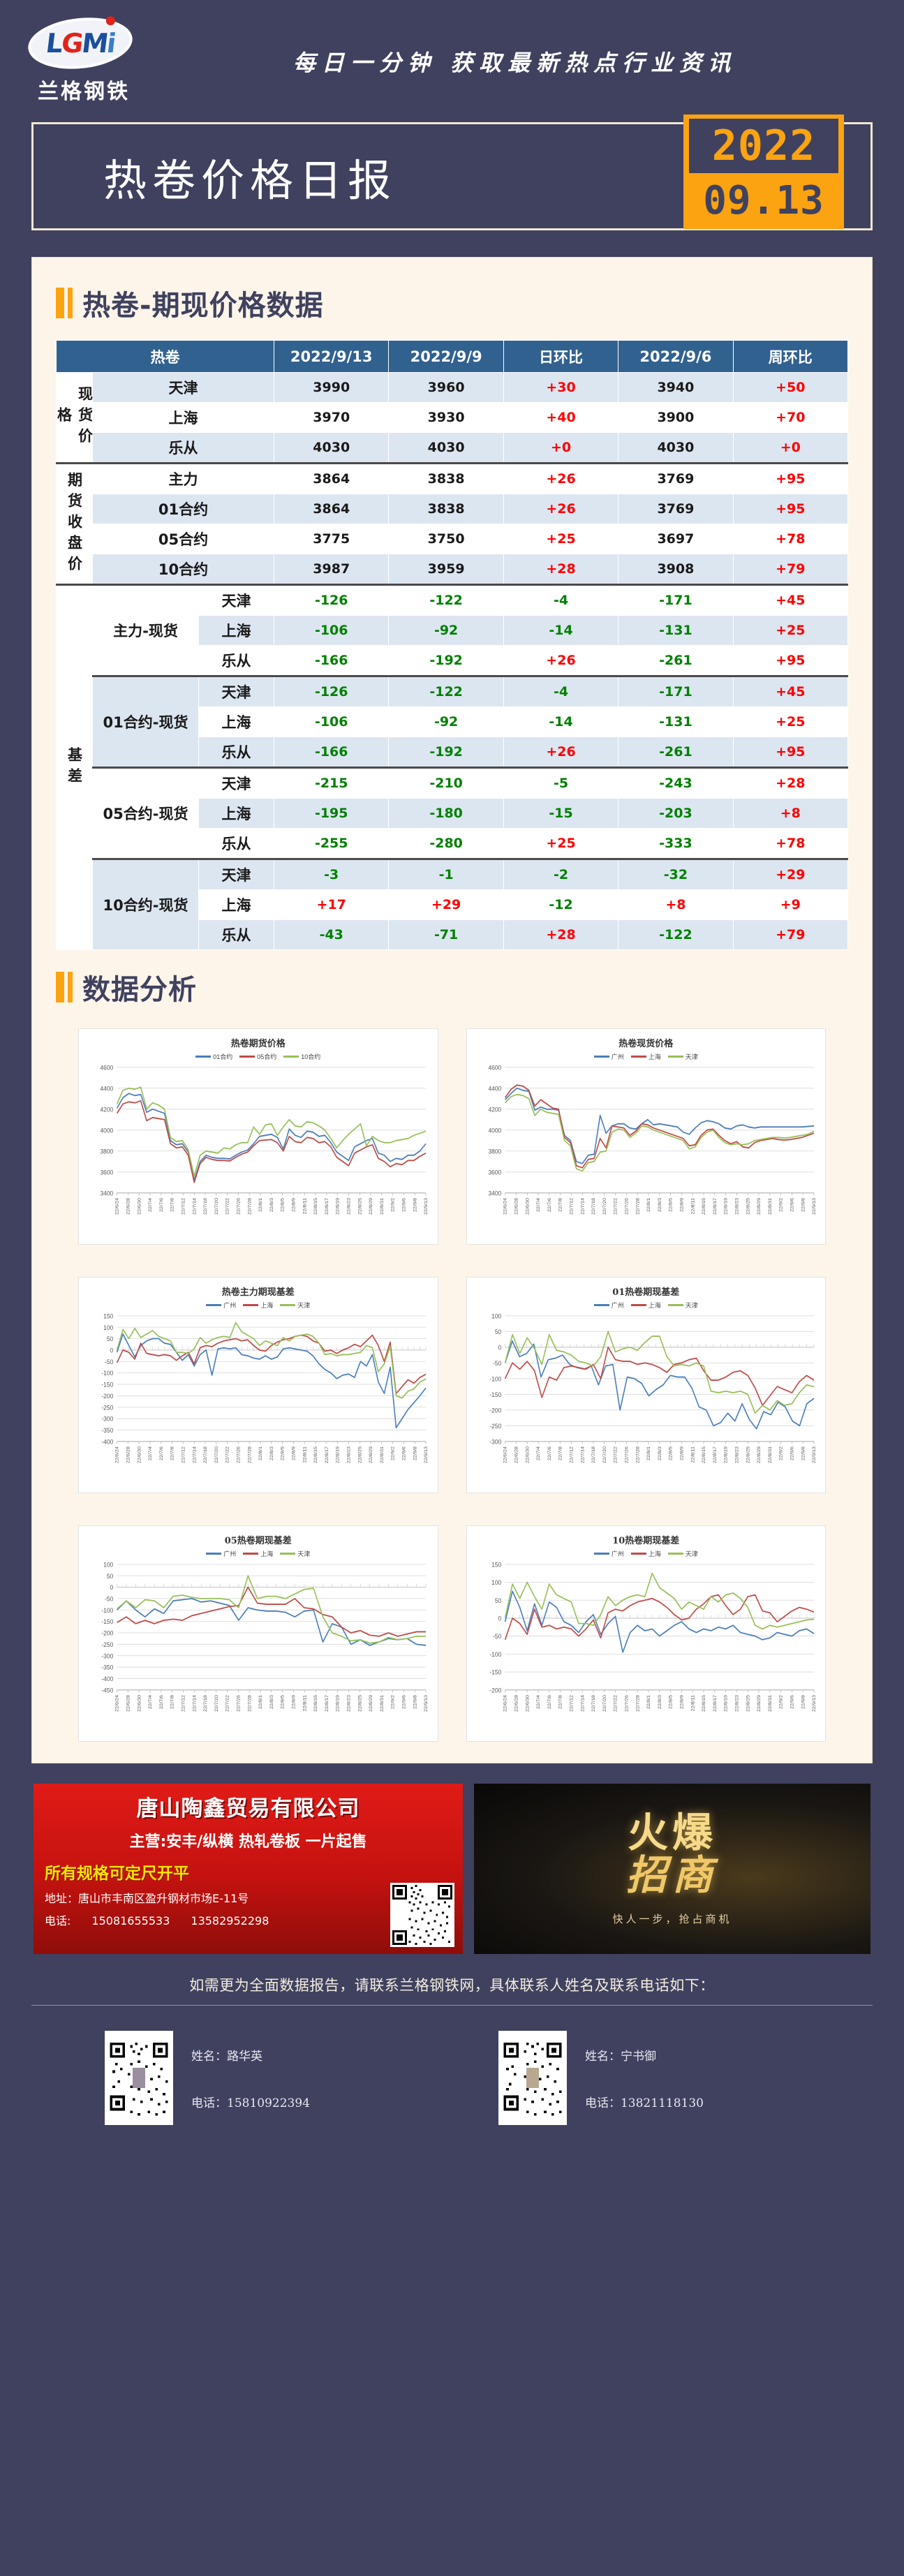  Describe the element at coordinates (128, 1703) in the screenshot. I see `svg-text: 22/6/28` at that location.